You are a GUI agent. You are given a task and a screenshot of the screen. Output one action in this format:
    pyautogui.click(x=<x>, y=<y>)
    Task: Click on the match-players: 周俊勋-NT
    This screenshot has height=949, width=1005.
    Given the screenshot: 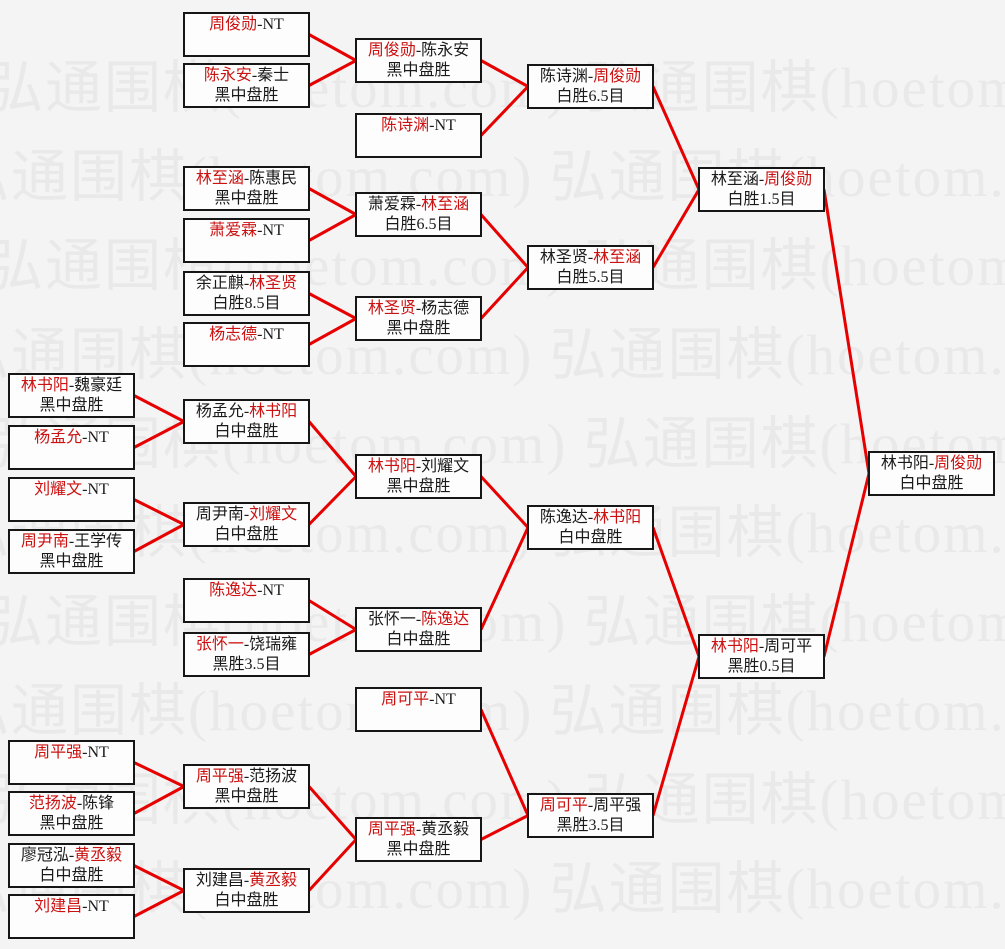 What is the action you would take?
    pyautogui.click(x=246, y=25)
    